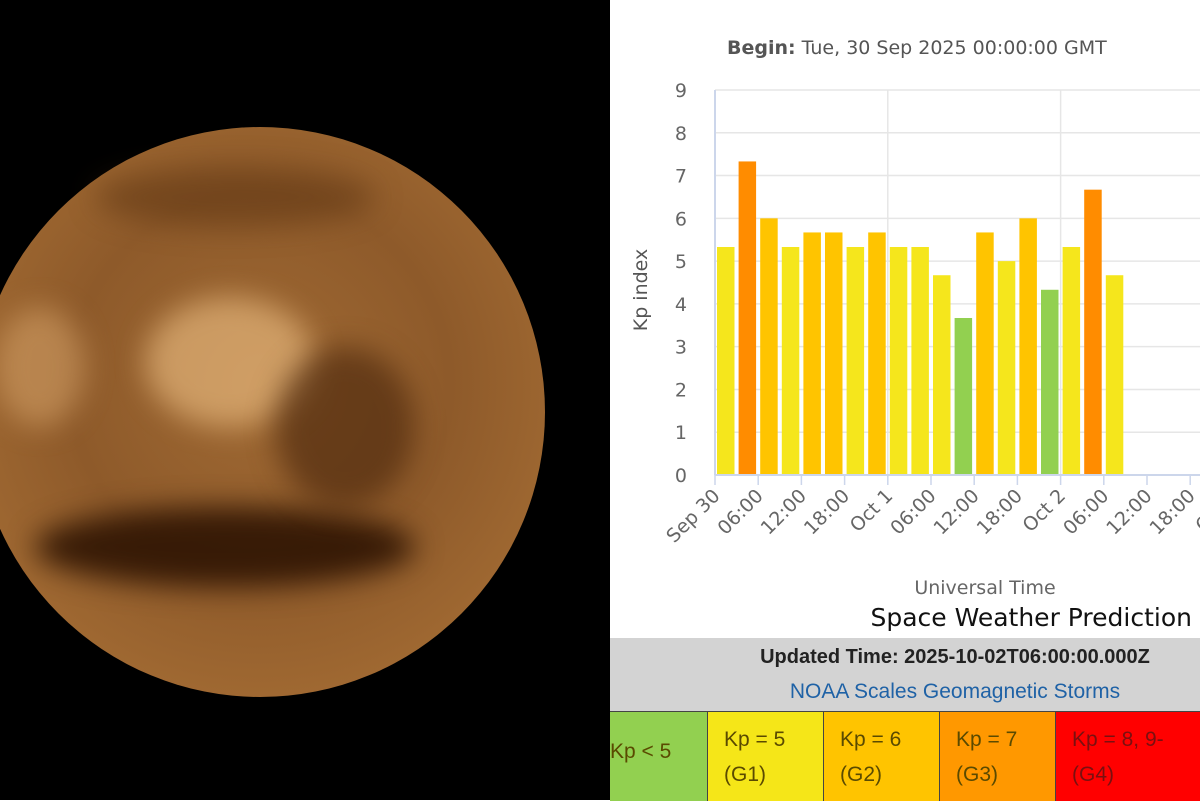 The width and height of the screenshot is (1200, 801). Describe the element at coordinates (659, 756) in the screenshot. I see `scale-cell-kp-below-5: Kp < 5` at that location.